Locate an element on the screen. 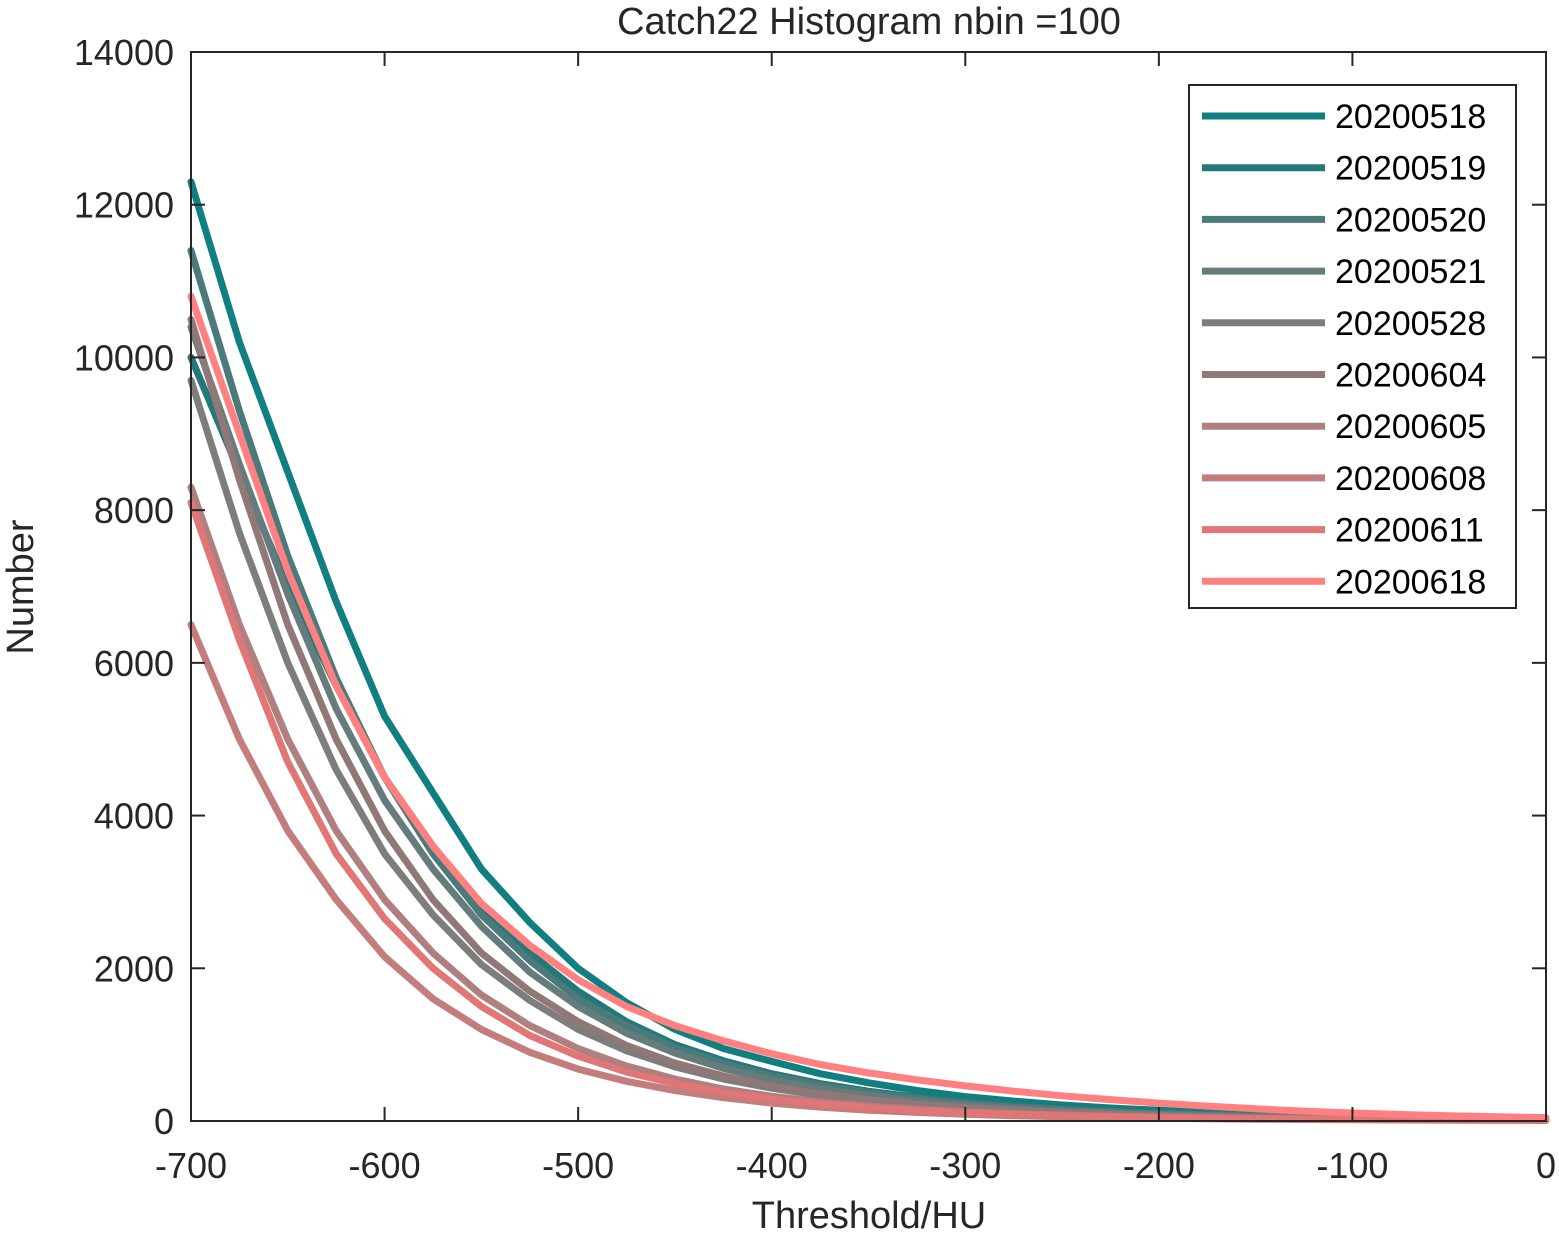 The width and height of the screenshot is (1559, 1244). y-tick-label: 2000 is located at coordinates (134, 968).